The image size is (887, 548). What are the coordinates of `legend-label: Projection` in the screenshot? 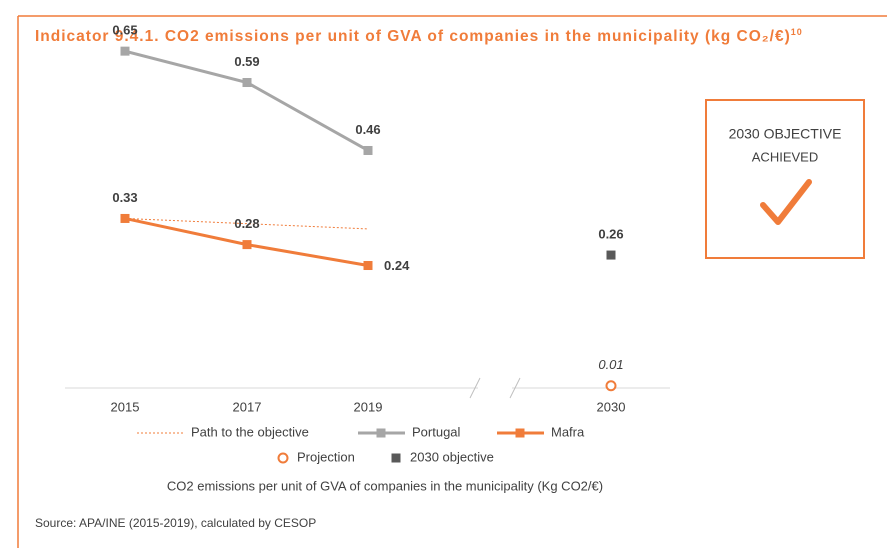 It's located at (326, 456).